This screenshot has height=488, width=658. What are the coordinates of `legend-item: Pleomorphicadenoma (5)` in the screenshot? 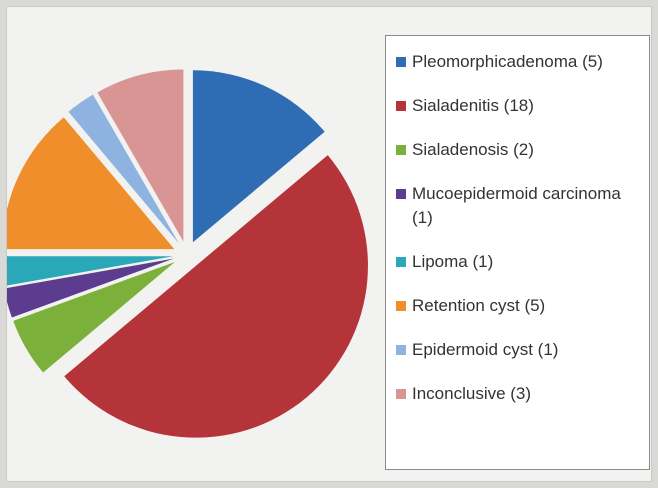 It's located at (522, 62).